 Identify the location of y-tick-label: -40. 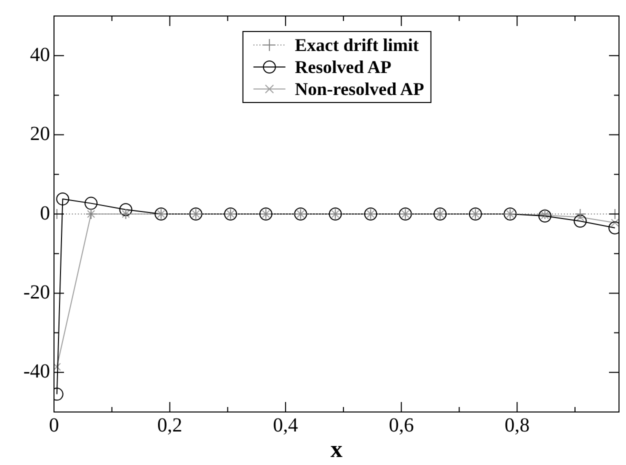
(36, 371).